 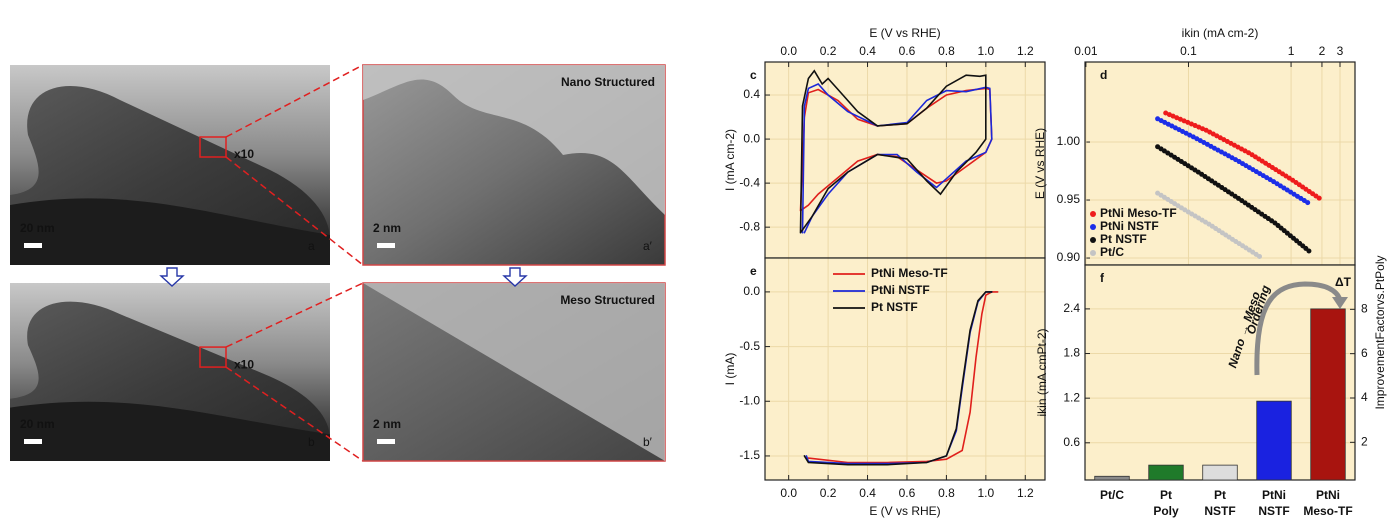 I want to click on x-axis-title: ikin (mA cm-2), so click(x=1220, y=33).